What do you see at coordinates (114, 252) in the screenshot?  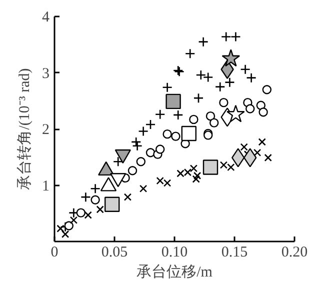 I see `x-tick-label: 0.05` at bounding box center [114, 252].